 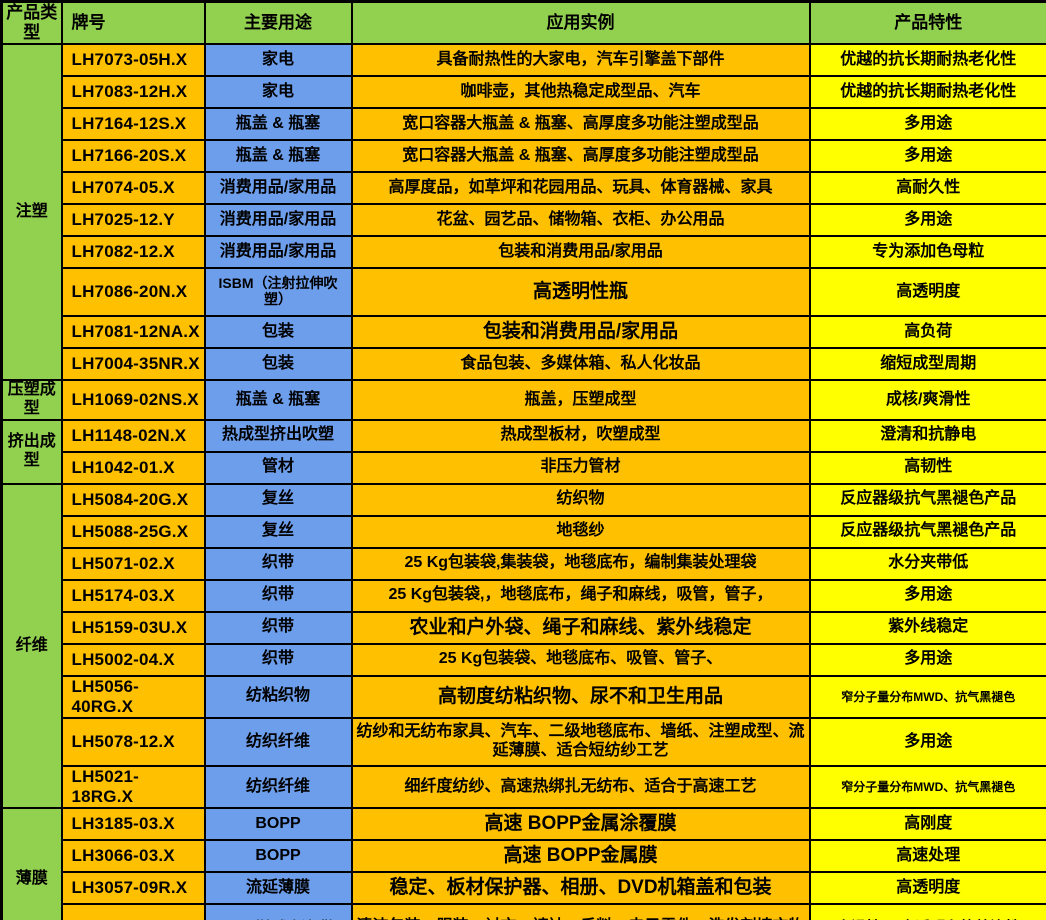 What do you see at coordinates (580, 220) in the screenshot?
I see `application-cell: 花盆、园艺品、储物箱、衣柜、办公用品` at bounding box center [580, 220].